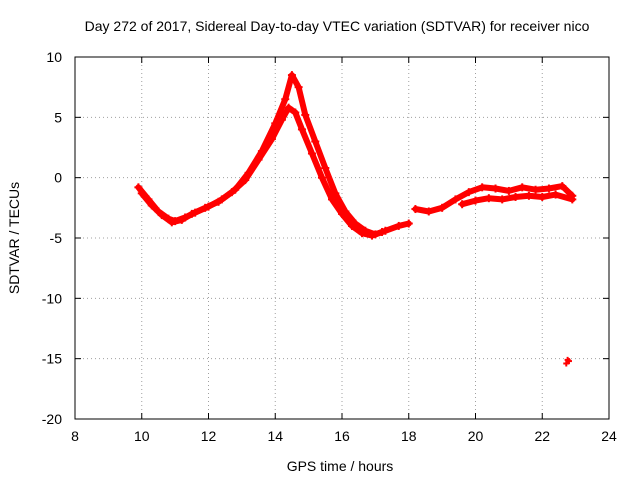 The height and width of the screenshot is (480, 640). I want to click on x-tick-label: 16, so click(342, 436).